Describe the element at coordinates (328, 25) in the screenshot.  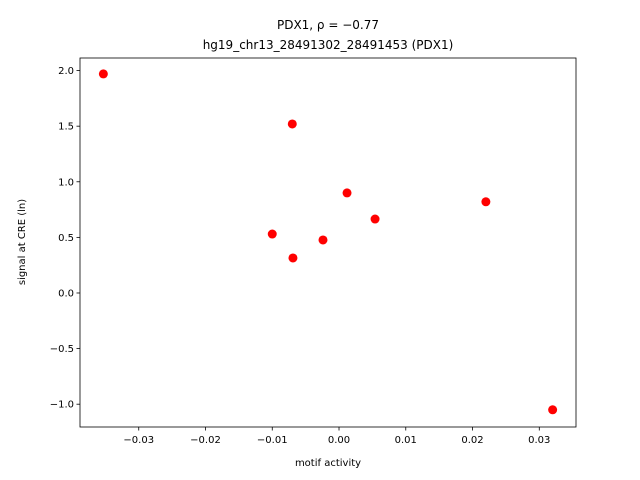
I see `chart-title: PDX1, ρ = −0.77` at that location.